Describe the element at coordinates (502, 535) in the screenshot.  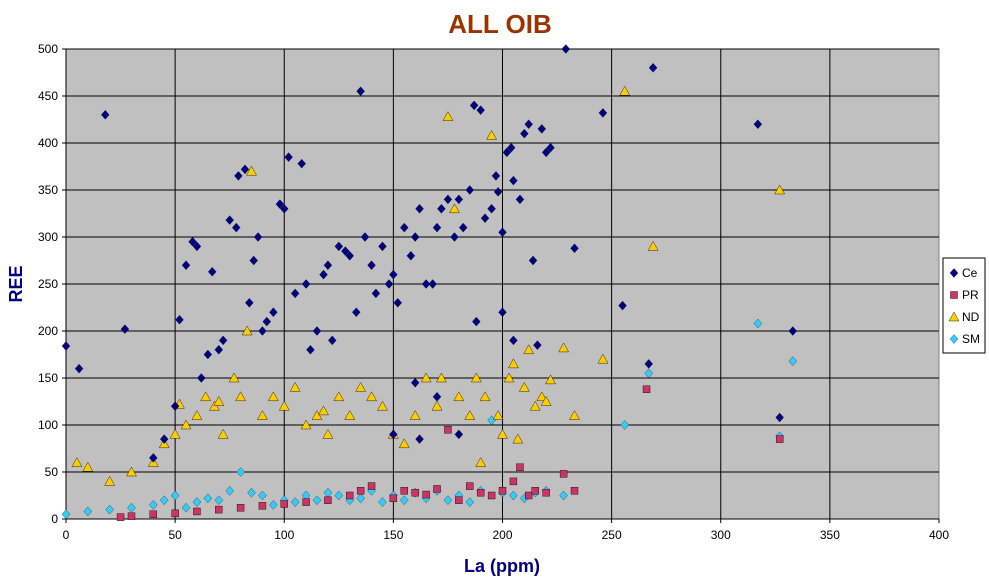
I see `x-tick-label: 200` at that location.